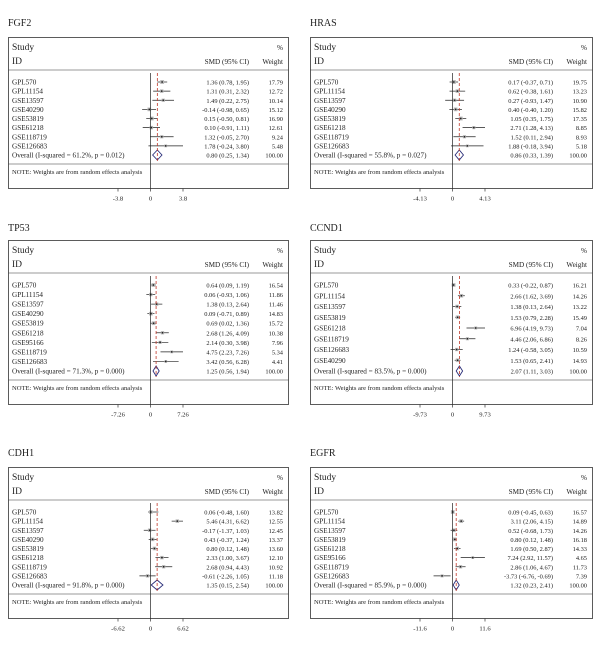 The image size is (600, 659). What do you see at coordinates (450, 110) in the screenshot?
I see `study-row: GSE40290 0.40 (-0.40, 1.20) 15.82` at bounding box center [450, 110].